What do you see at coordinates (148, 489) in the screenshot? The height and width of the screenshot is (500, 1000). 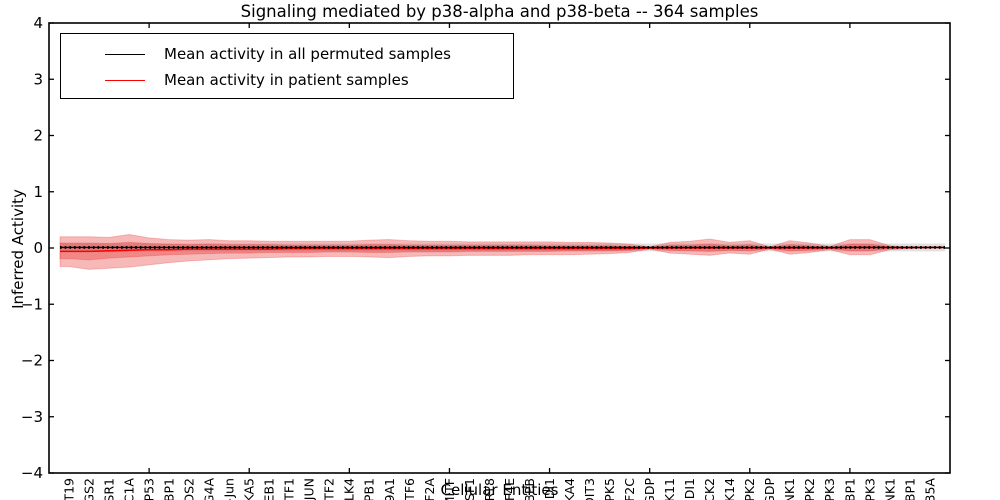 I see `x-category-label: TP53` at bounding box center [148, 489].